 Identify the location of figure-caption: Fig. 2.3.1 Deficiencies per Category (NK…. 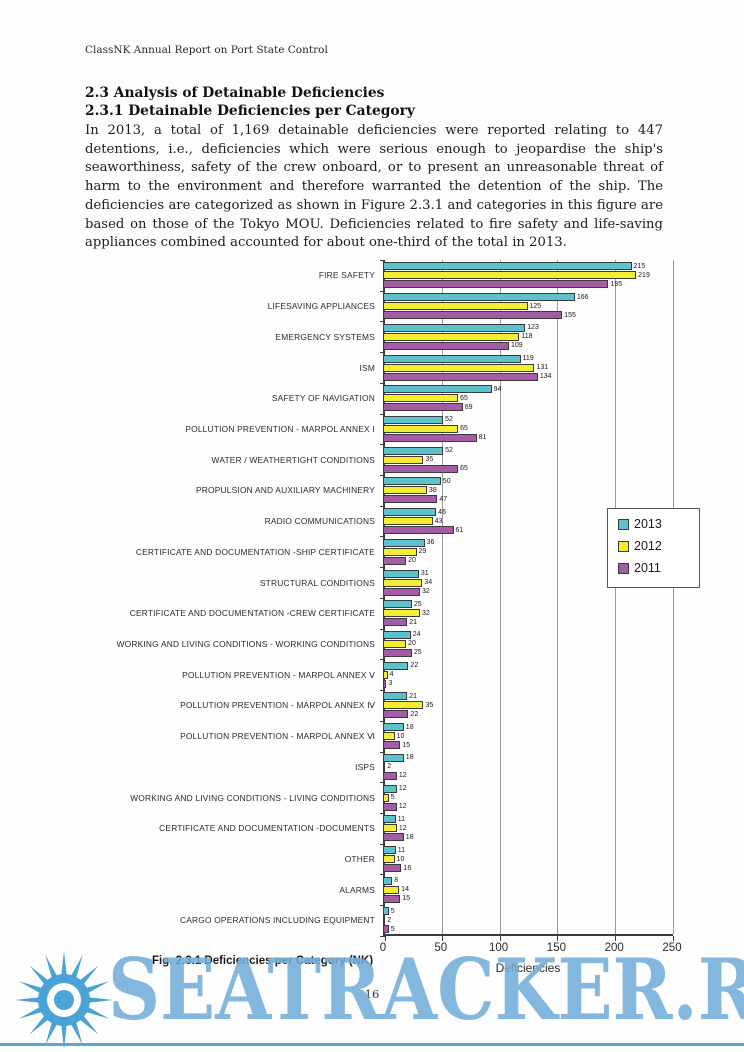
(263, 961).